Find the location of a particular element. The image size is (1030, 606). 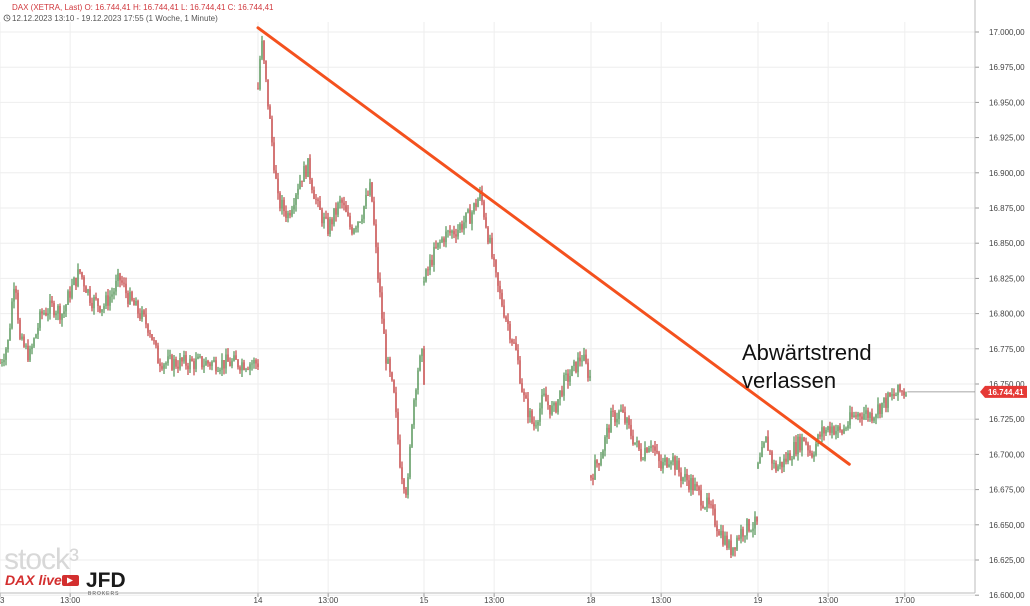

y-tick-label: 16.600,00 is located at coordinates (1007, 595).